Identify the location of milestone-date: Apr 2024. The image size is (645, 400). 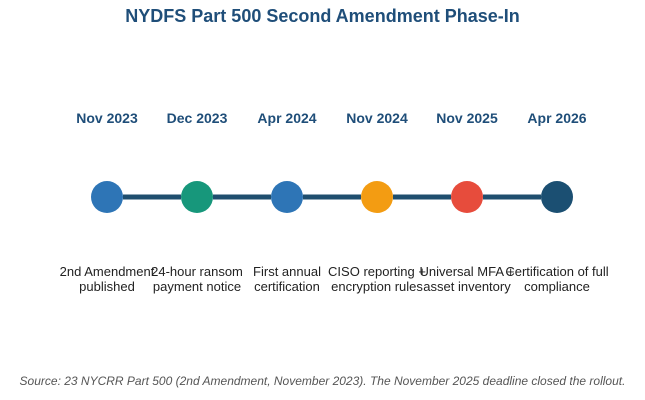
(287, 118).